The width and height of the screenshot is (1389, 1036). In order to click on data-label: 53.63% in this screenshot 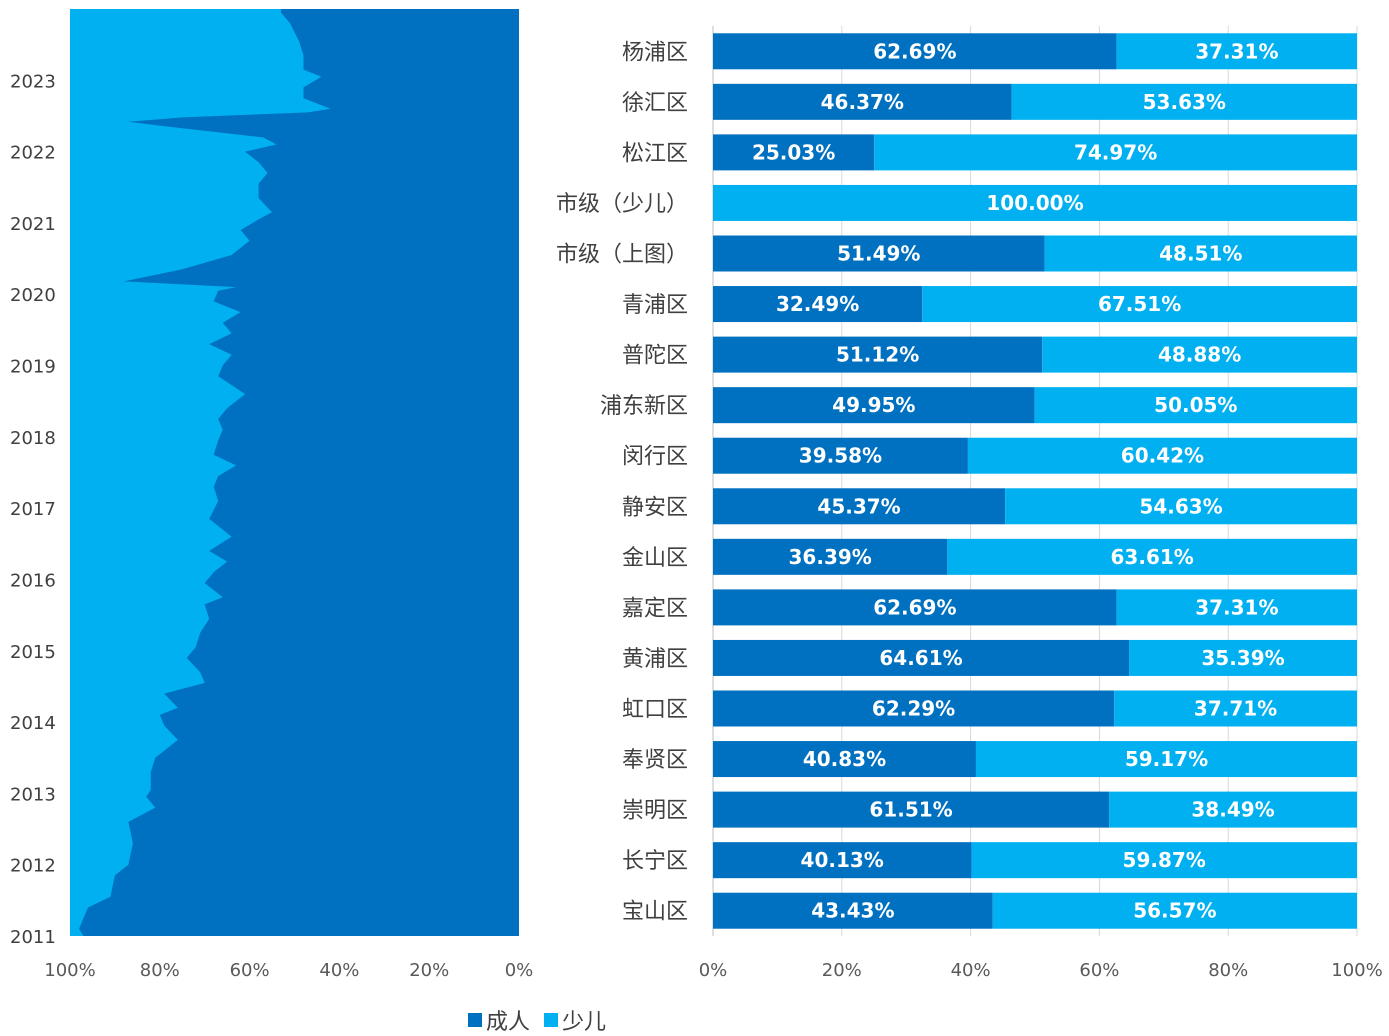, I will do `click(1184, 102)`.